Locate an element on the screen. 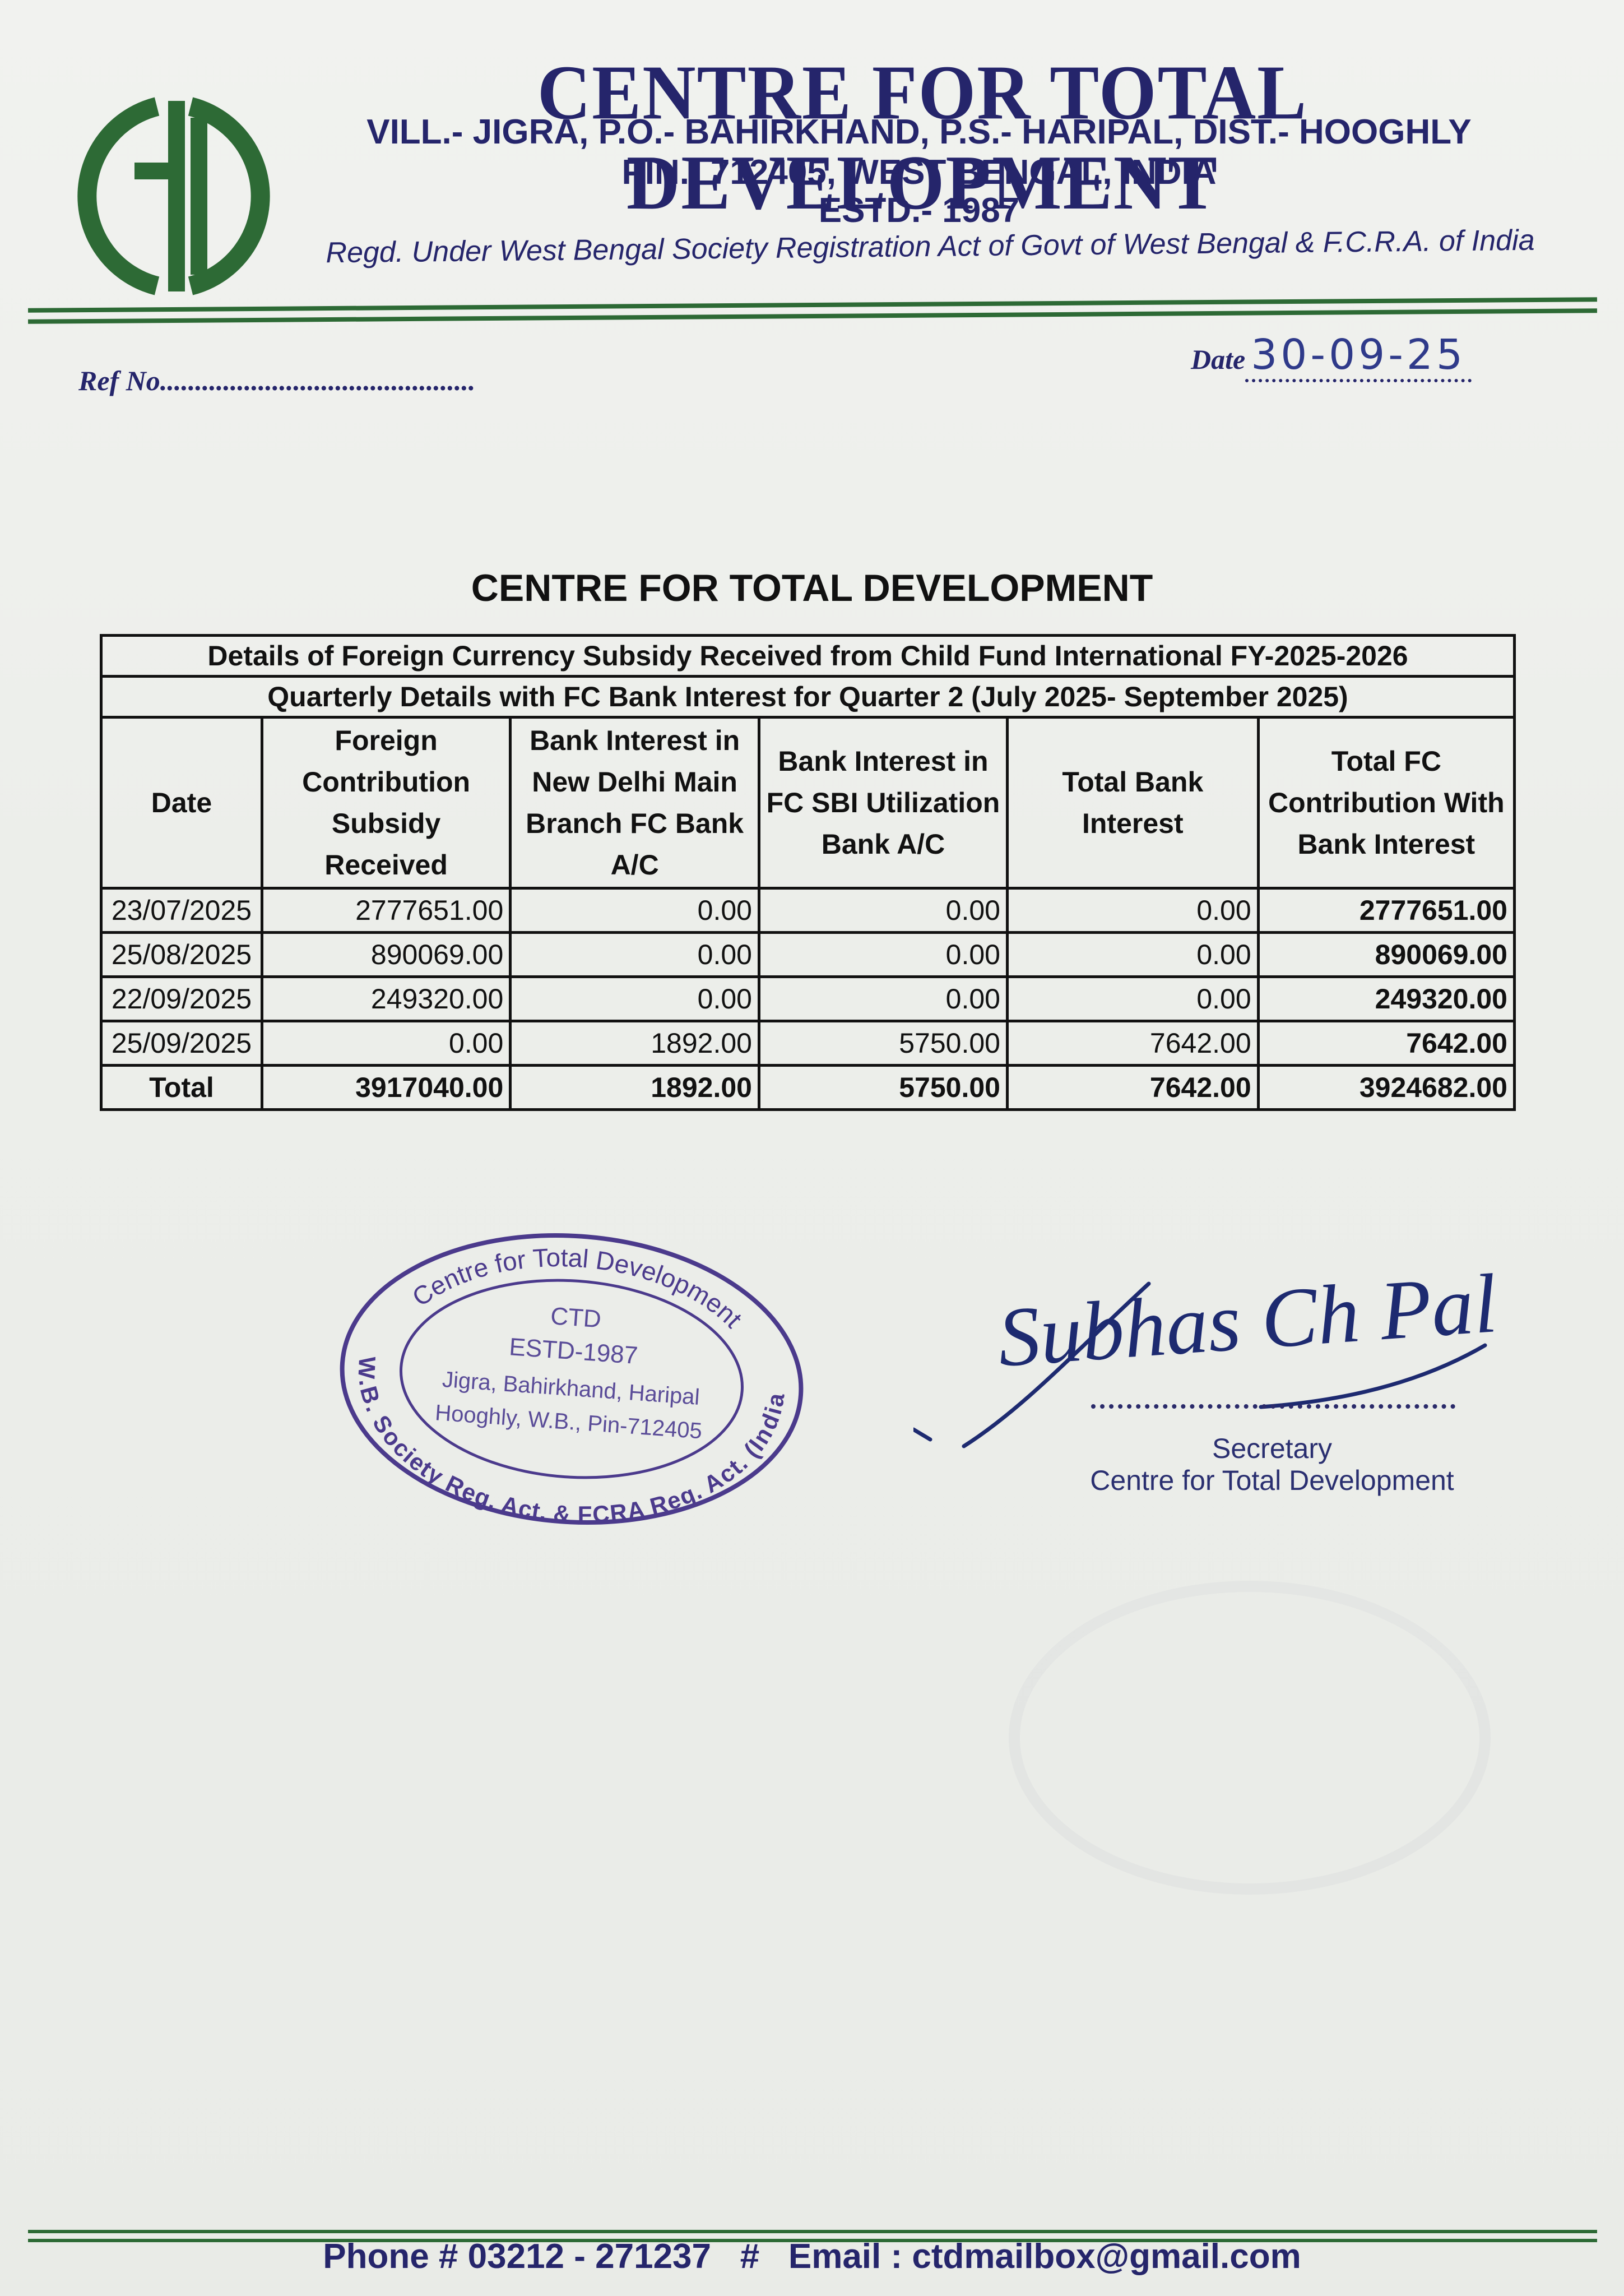 The height and width of the screenshot is (2296, 1624). total-interest-sbi: 5750.00 is located at coordinates (883, 1087).